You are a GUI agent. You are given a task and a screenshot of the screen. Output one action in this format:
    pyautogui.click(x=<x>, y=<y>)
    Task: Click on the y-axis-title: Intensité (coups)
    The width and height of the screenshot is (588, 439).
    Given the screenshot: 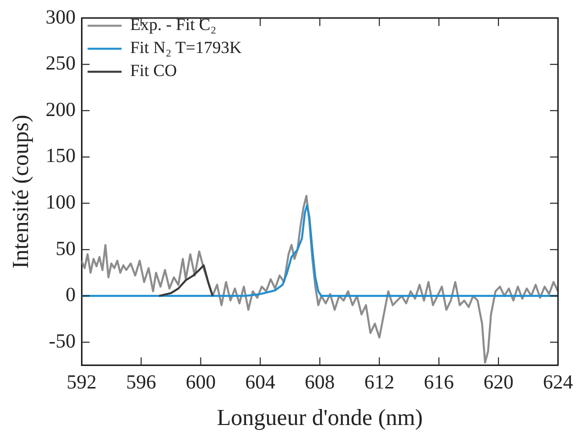 What is the action you would take?
    pyautogui.click(x=20, y=191)
    